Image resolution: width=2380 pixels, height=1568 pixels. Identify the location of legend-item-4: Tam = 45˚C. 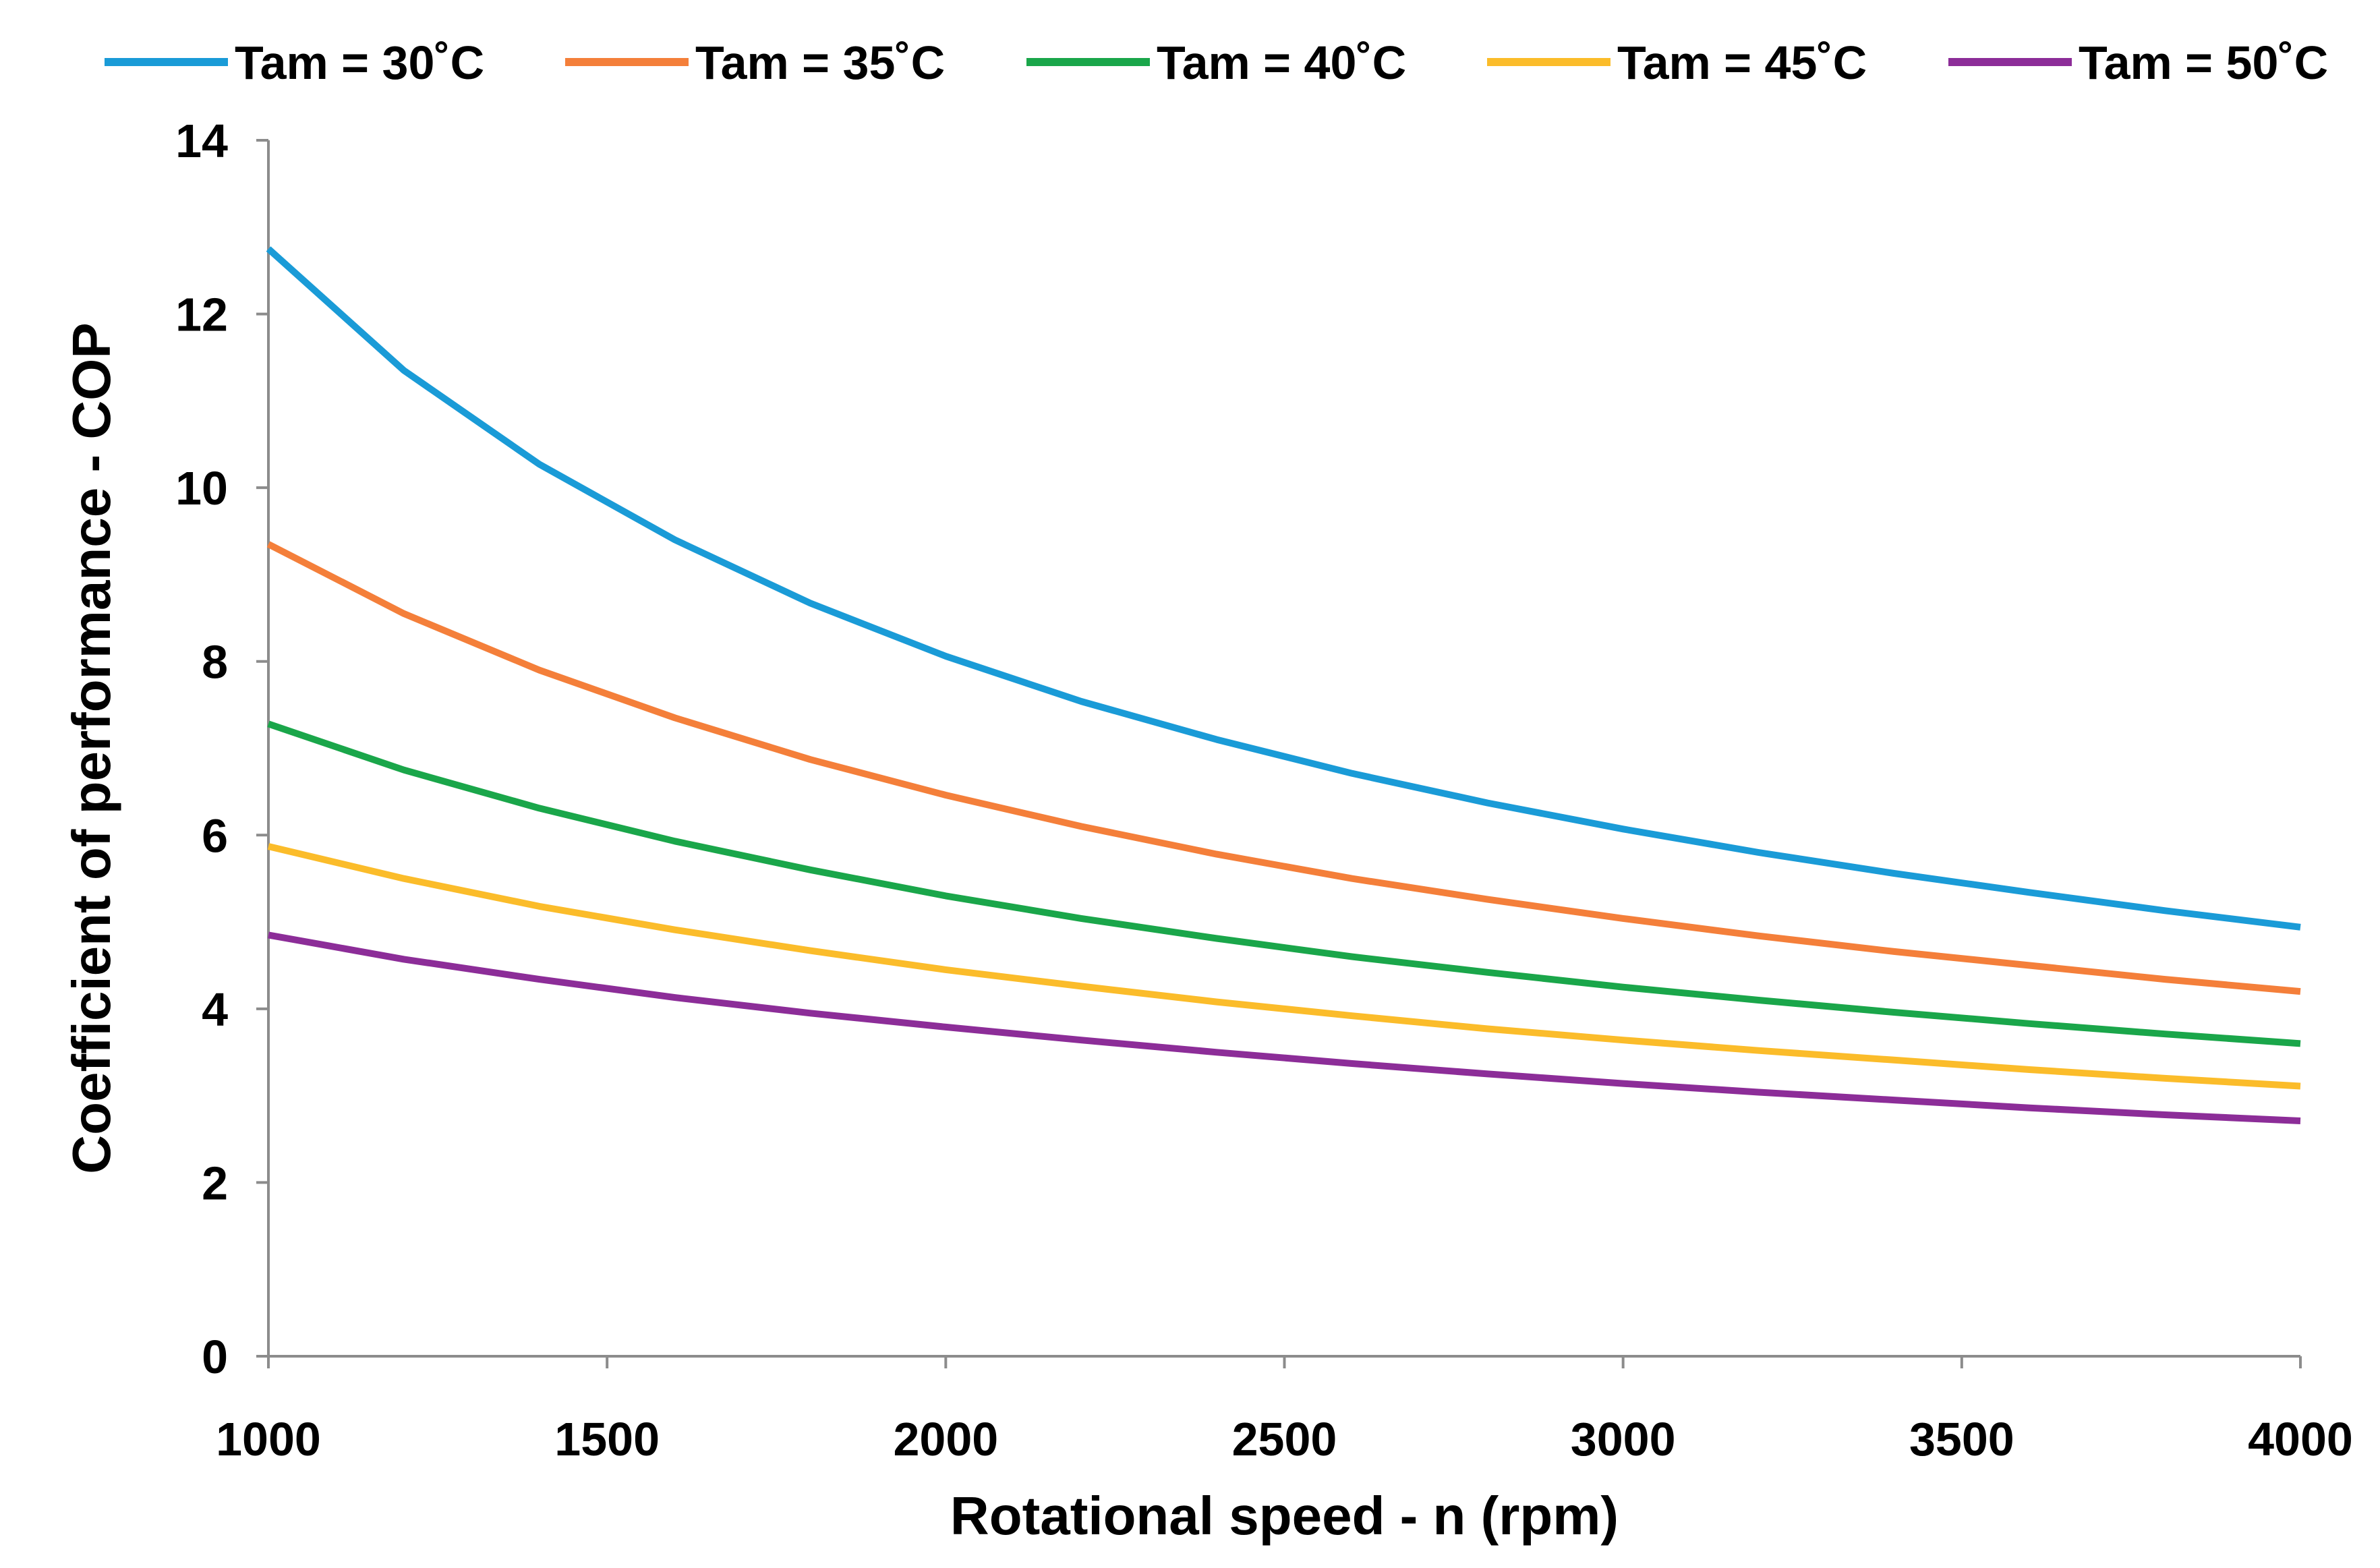
(1677, 62).